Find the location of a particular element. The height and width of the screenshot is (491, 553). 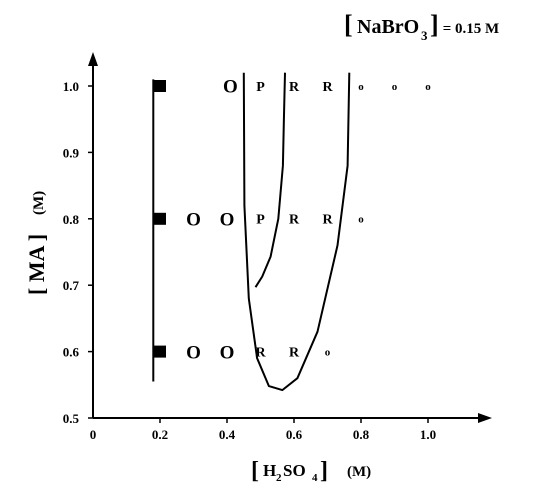

title-bracket-open: [ is located at coordinates (348, 24).